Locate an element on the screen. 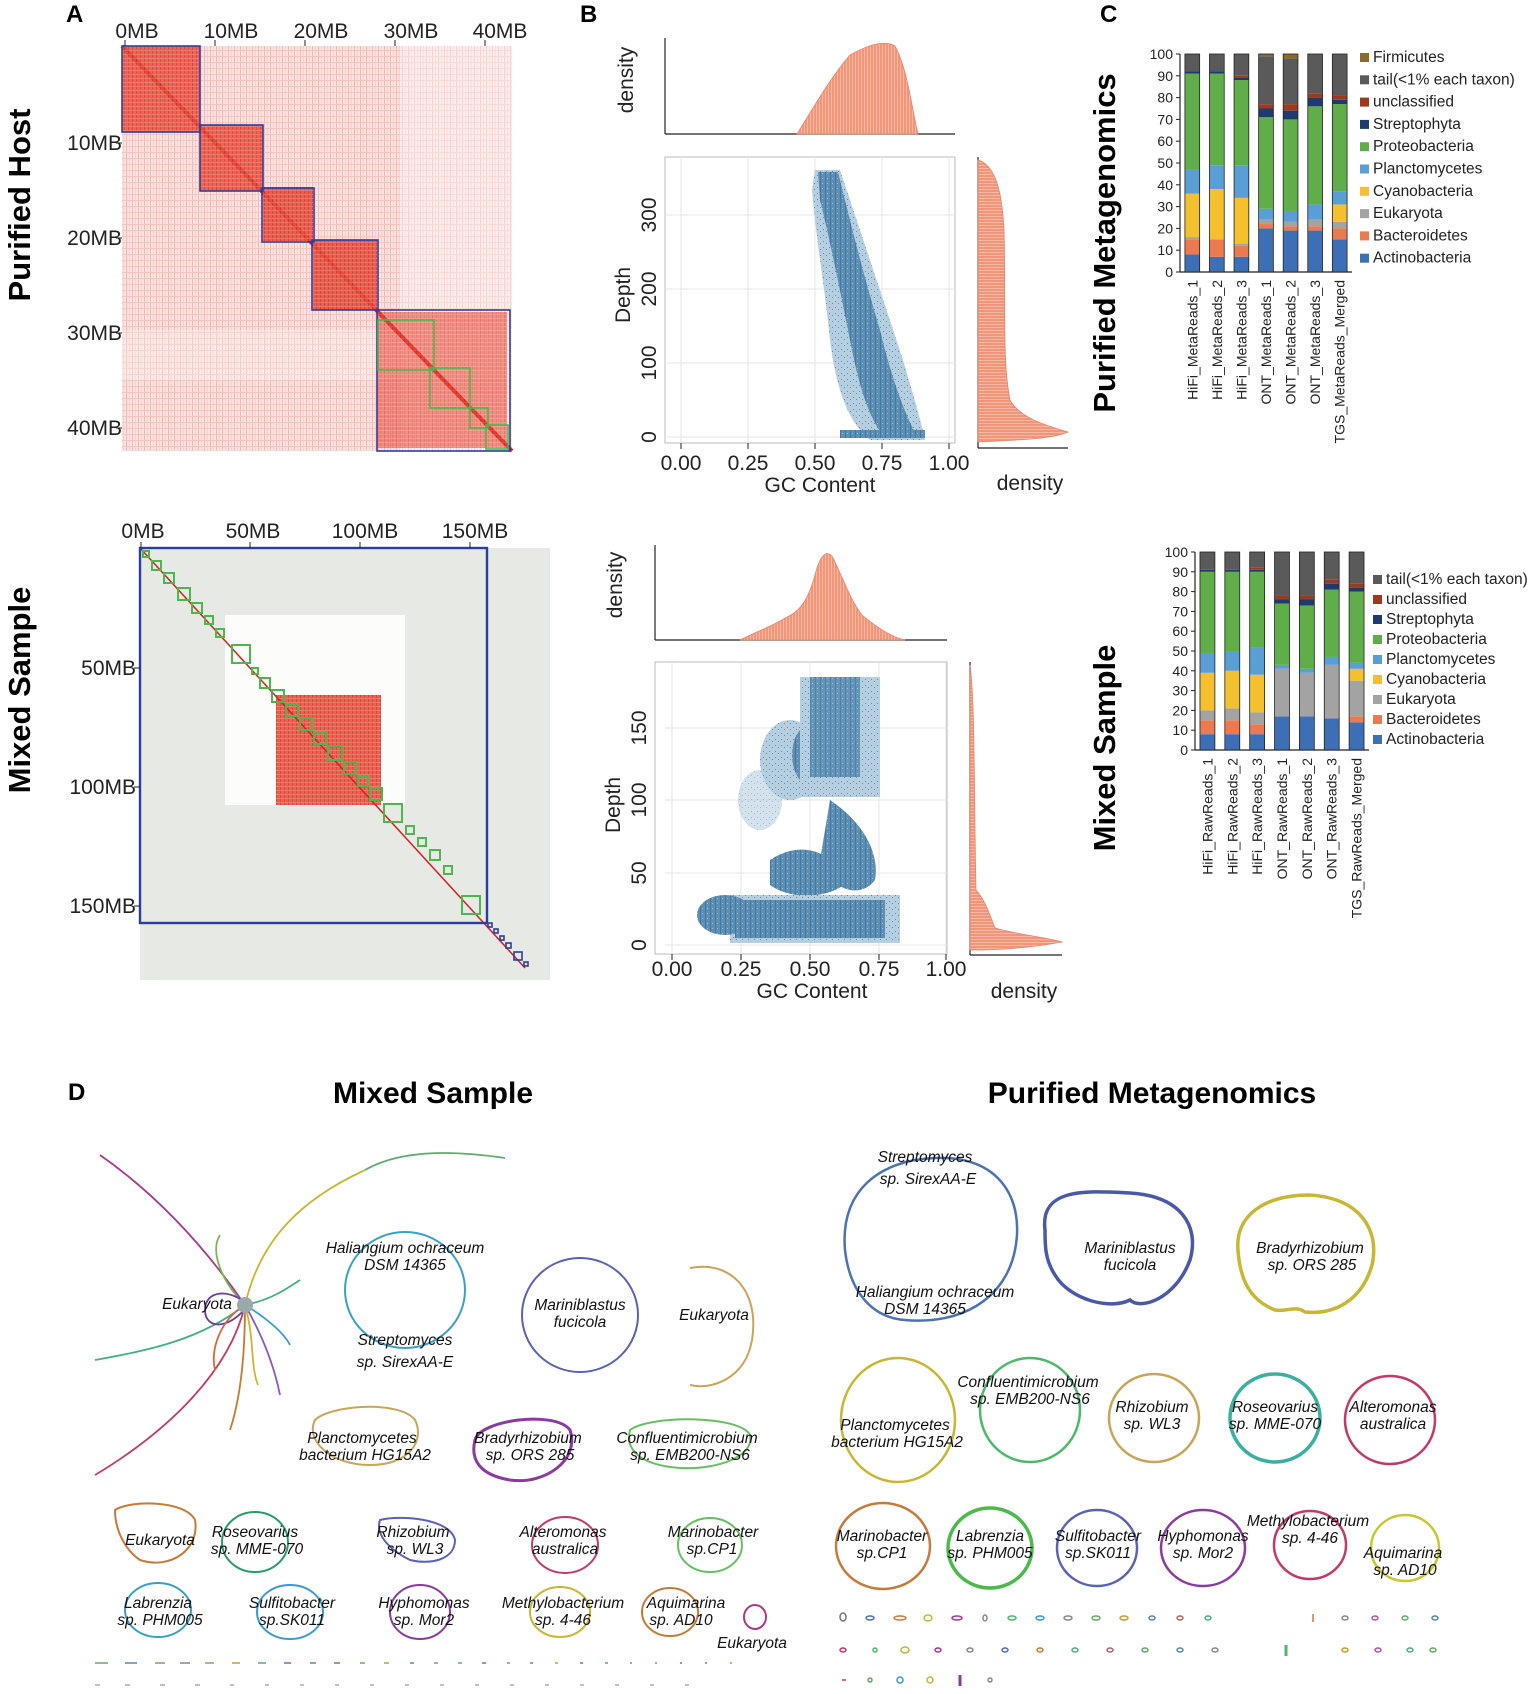 The height and width of the screenshot is (1694, 1538). assembly-graph-purified is located at coordinates (1137, 1421).